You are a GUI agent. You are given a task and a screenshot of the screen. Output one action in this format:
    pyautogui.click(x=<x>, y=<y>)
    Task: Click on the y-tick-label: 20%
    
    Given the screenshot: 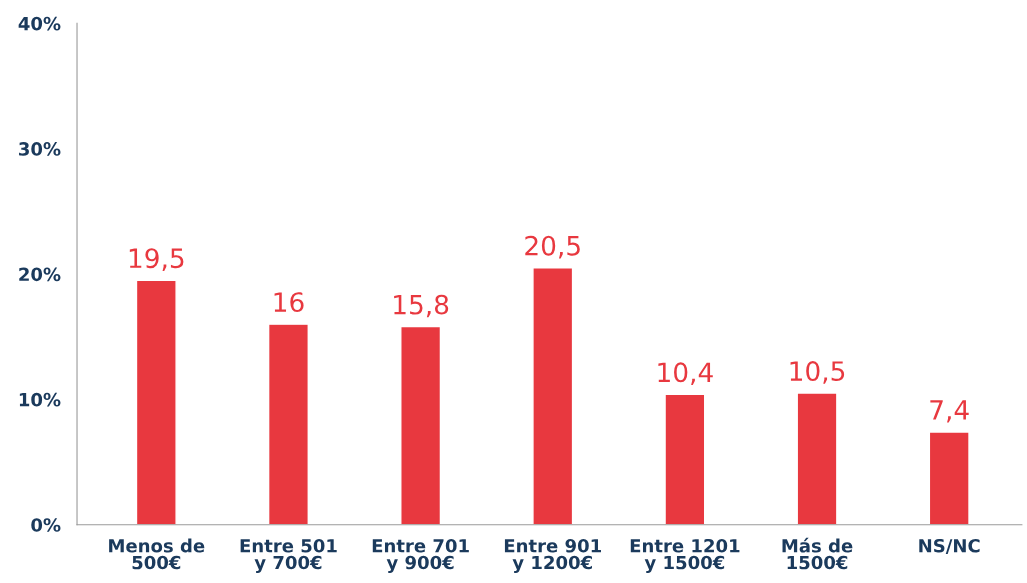 What is the action you would take?
    pyautogui.click(x=40, y=274)
    